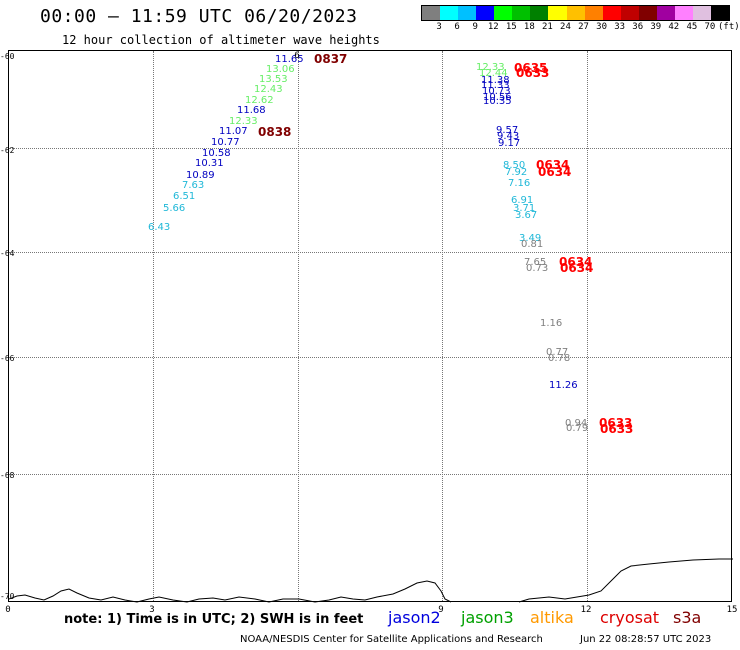 This screenshot has width=740, height=650. I want to click on wave-height-value: 6.43, so click(159, 227).